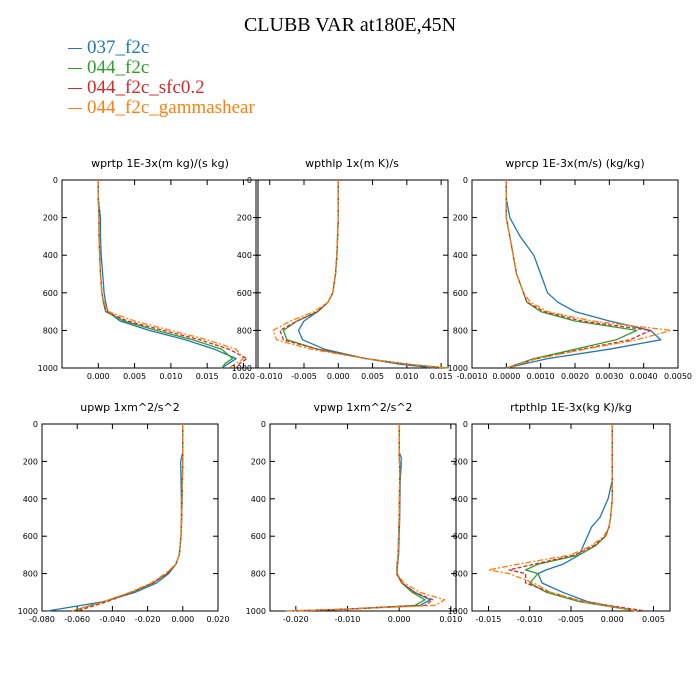 Image resolution: width=700 pixels, height=700 pixels. I want to click on ytick-label-2-3: 600, so click(460, 293).